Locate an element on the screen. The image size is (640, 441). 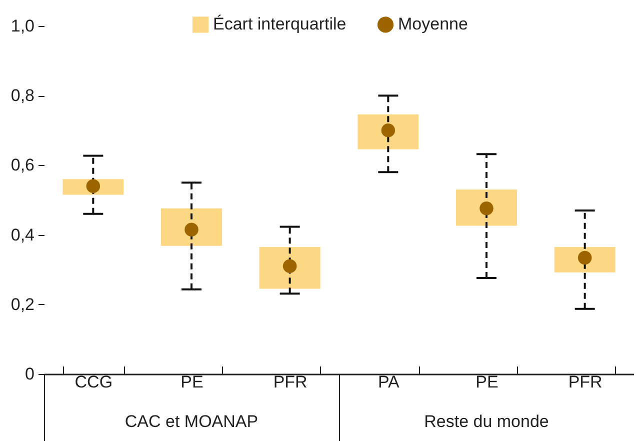
y-tick-label: 0,6 is located at coordinates (22, 165).